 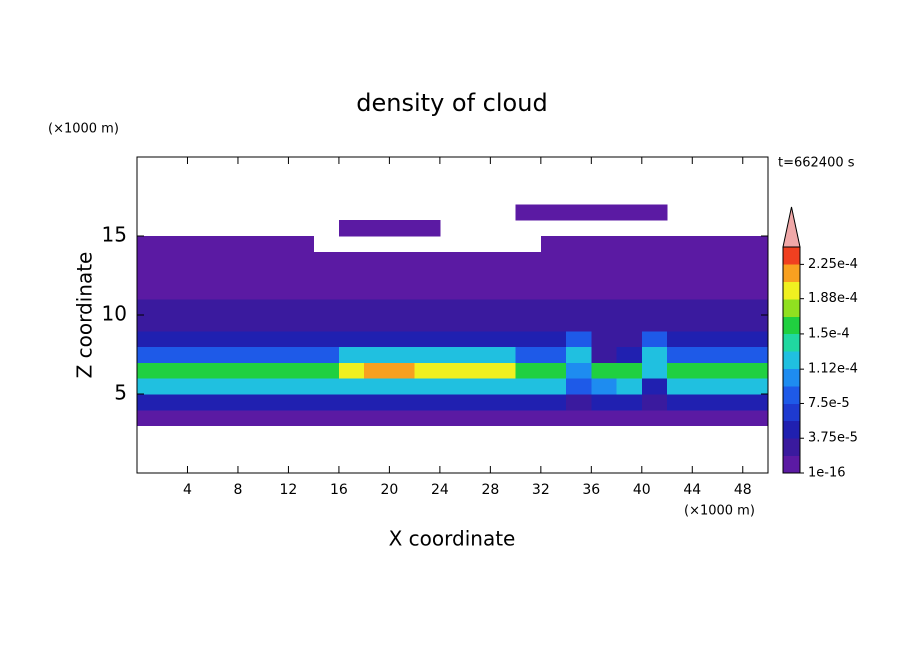 What do you see at coordinates (829, 333) in the screenshot?
I see `colorbar-tick-label: 1.5e-4` at bounding box center [829, 333].